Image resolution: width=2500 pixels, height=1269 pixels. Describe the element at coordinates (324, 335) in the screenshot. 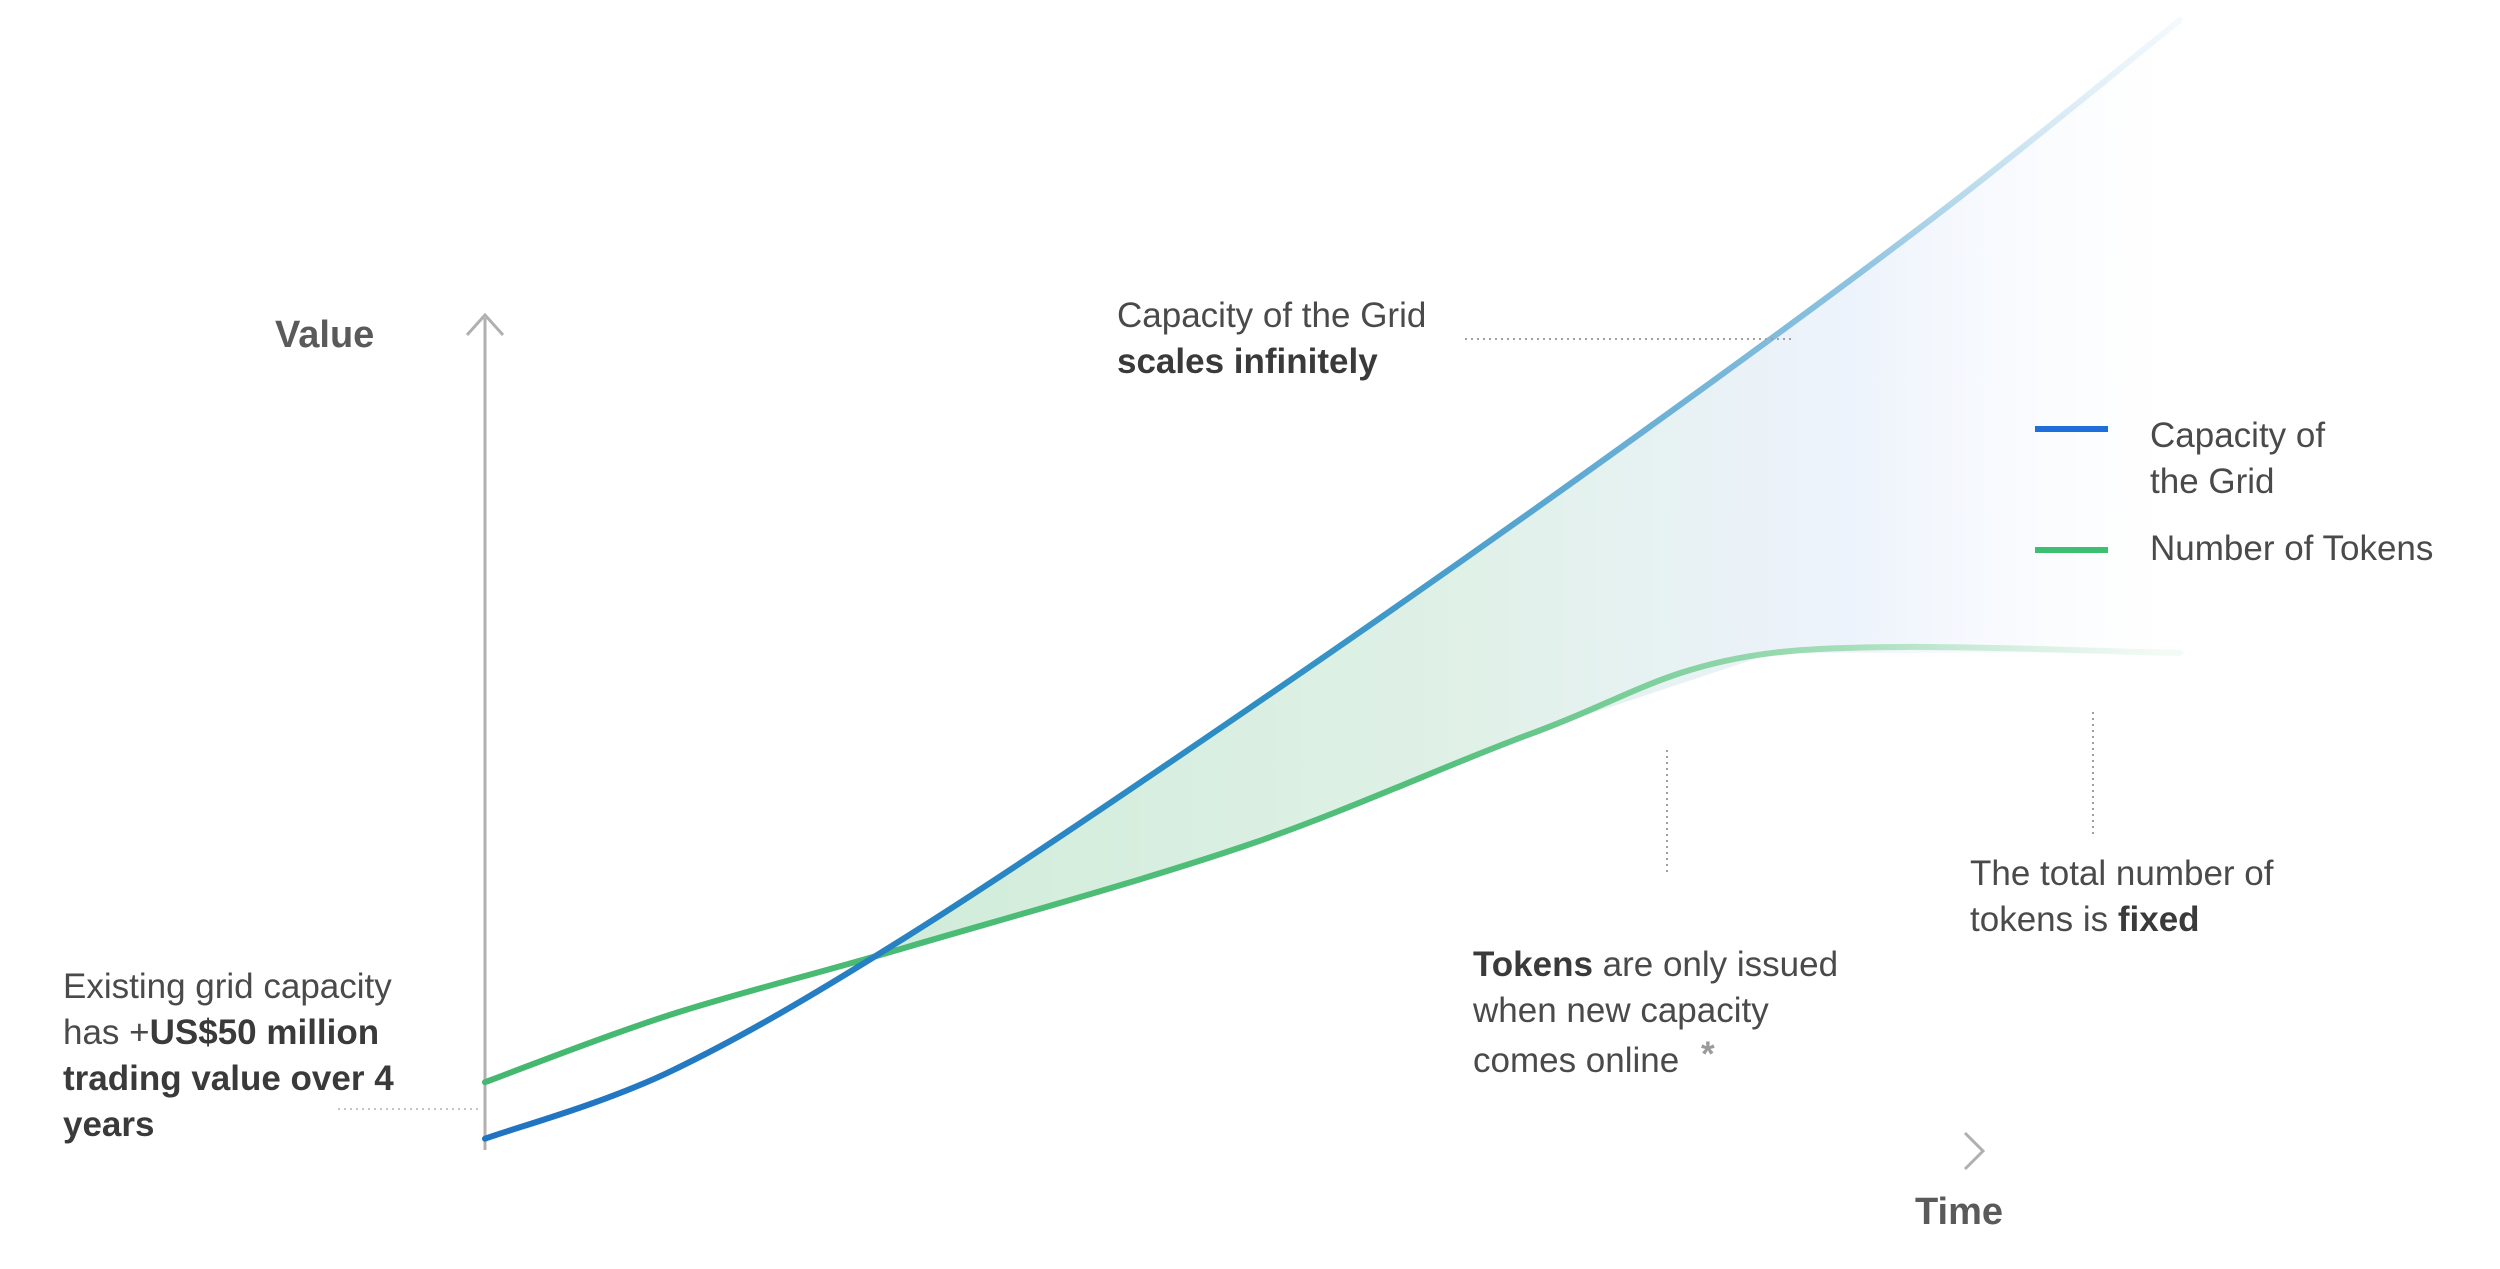

I see `y-axis-label: Value` at that location.